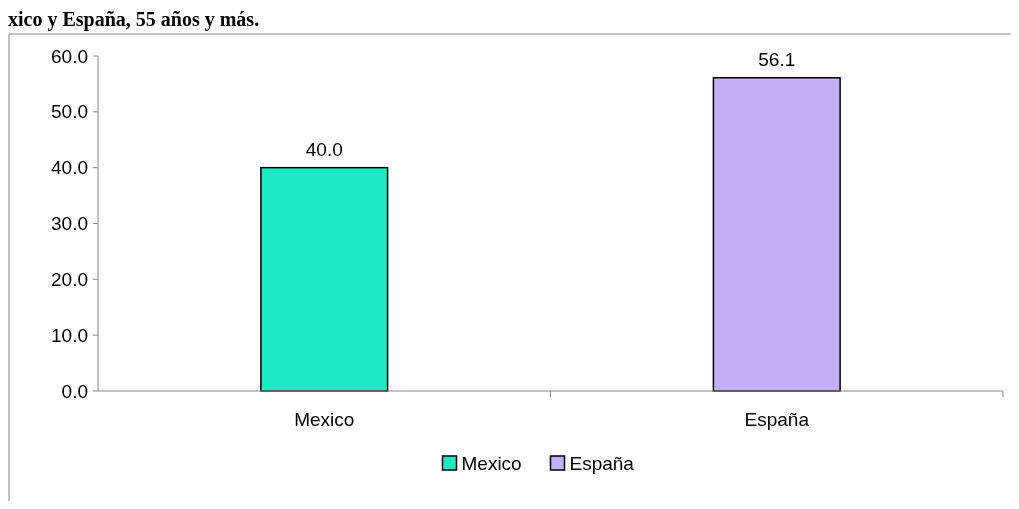 This screenshot has width=1019, height=509. Describe the element at coordinates (69, 335) in the screenshot. I see `y-tick-label: 10.0` at that location.